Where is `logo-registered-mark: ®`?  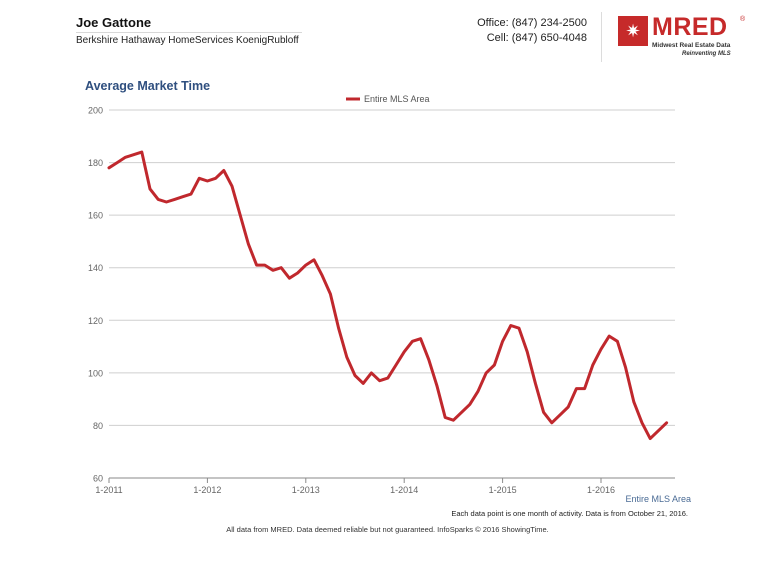
logo-registered-mark: ® is located at coordinates (743, 19).